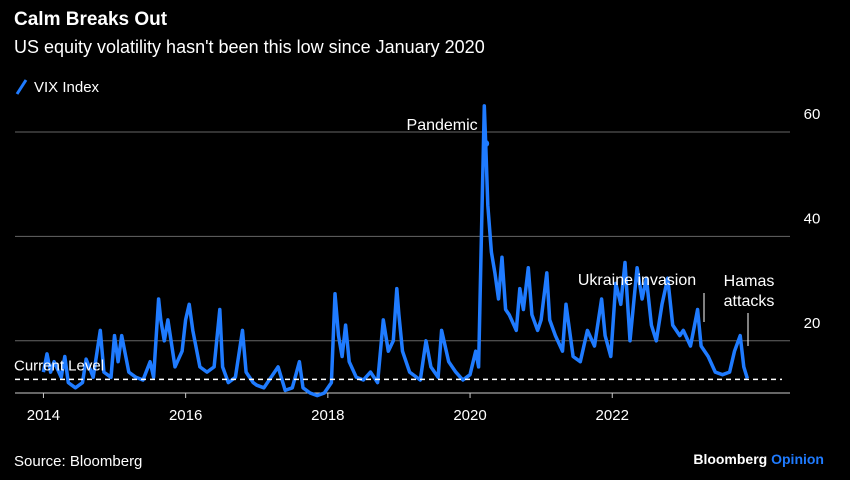  Describe the element at coordinates (812, 114) in the screenshot. I see `y-tick-label: 60` at that location.